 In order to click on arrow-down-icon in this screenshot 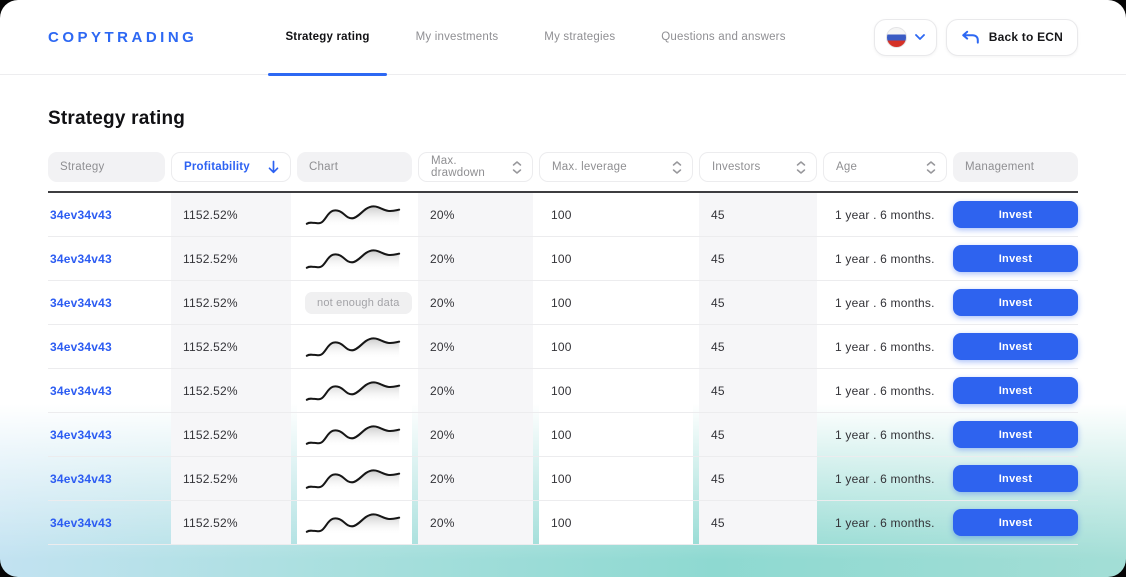, I will do `click(273, 167)`.